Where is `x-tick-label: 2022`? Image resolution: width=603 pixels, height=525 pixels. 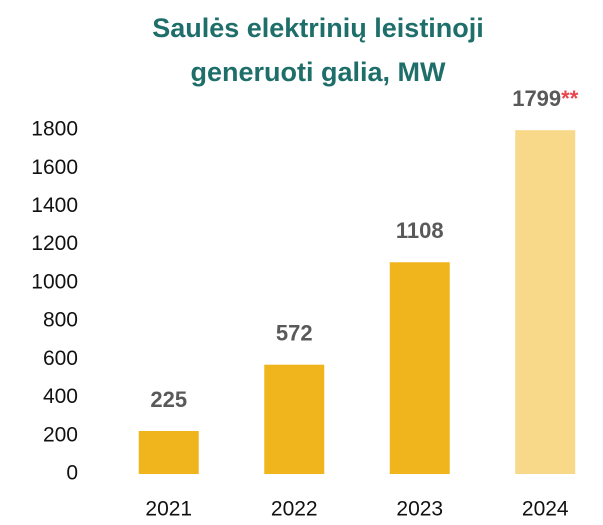
x-tick-label: 2022 is located at coordinates (294, 509).